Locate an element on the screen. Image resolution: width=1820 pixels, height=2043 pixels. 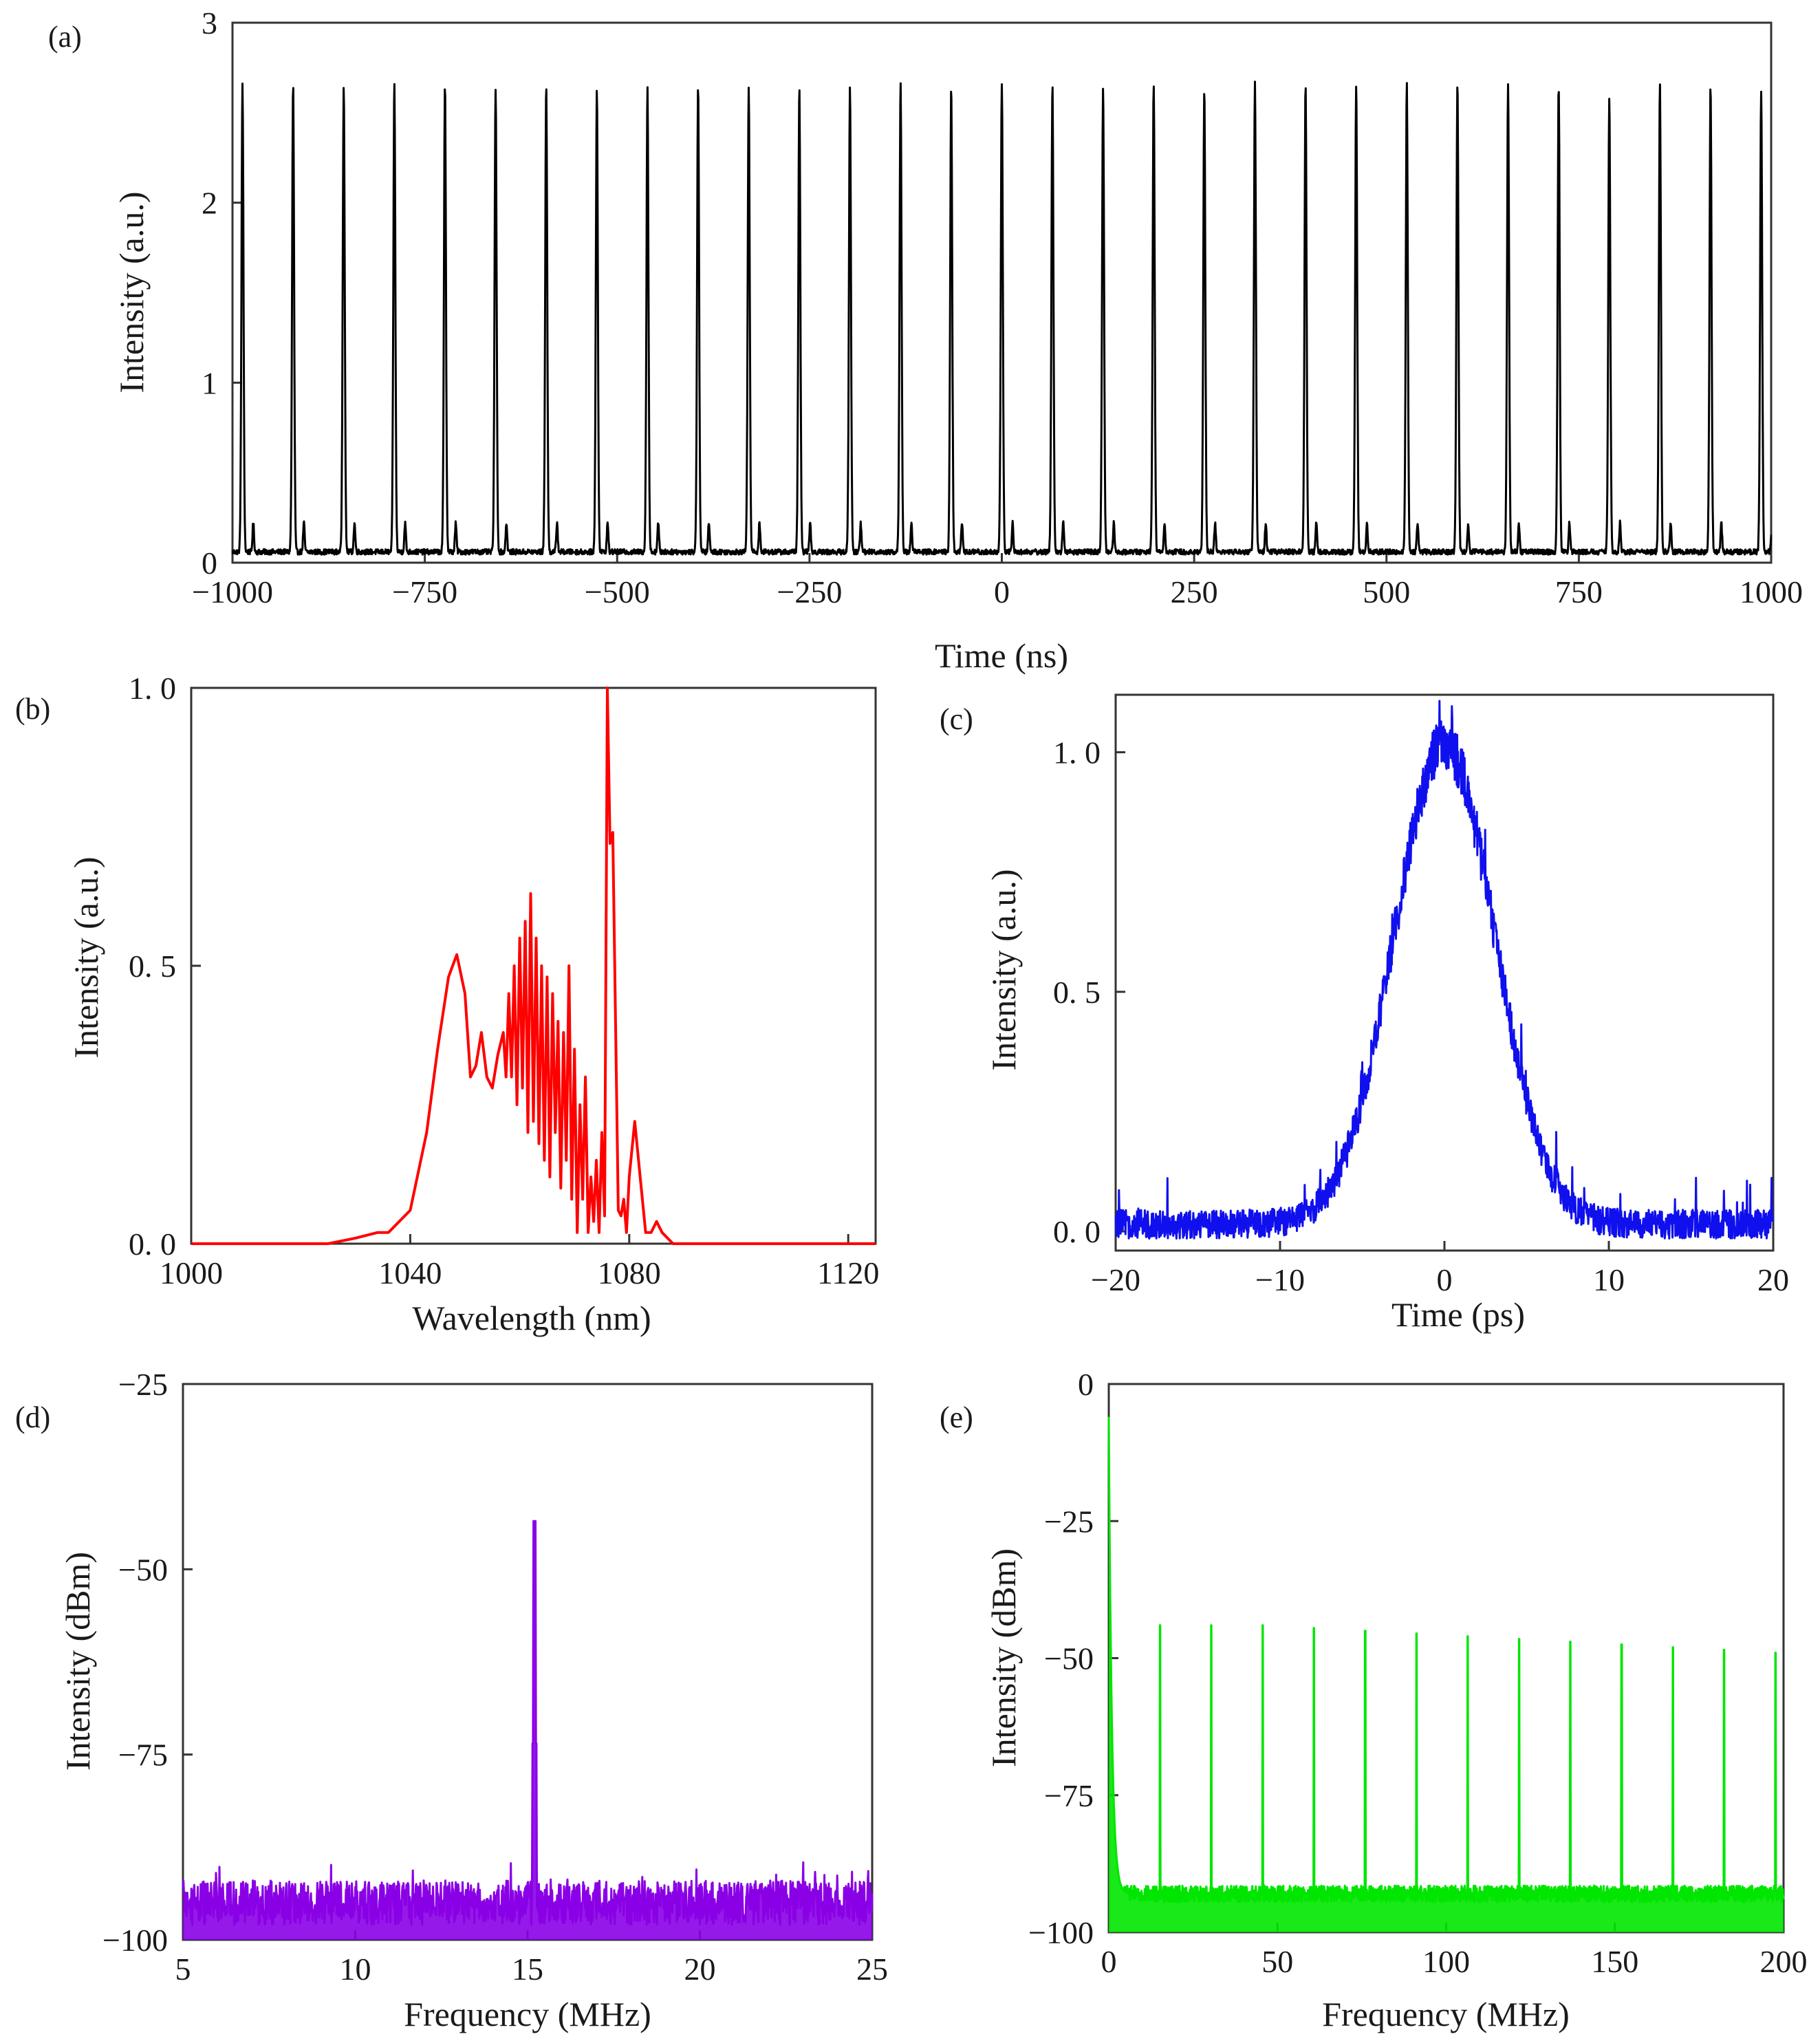
panel-c-frame is located at coordinates (1444, 972).